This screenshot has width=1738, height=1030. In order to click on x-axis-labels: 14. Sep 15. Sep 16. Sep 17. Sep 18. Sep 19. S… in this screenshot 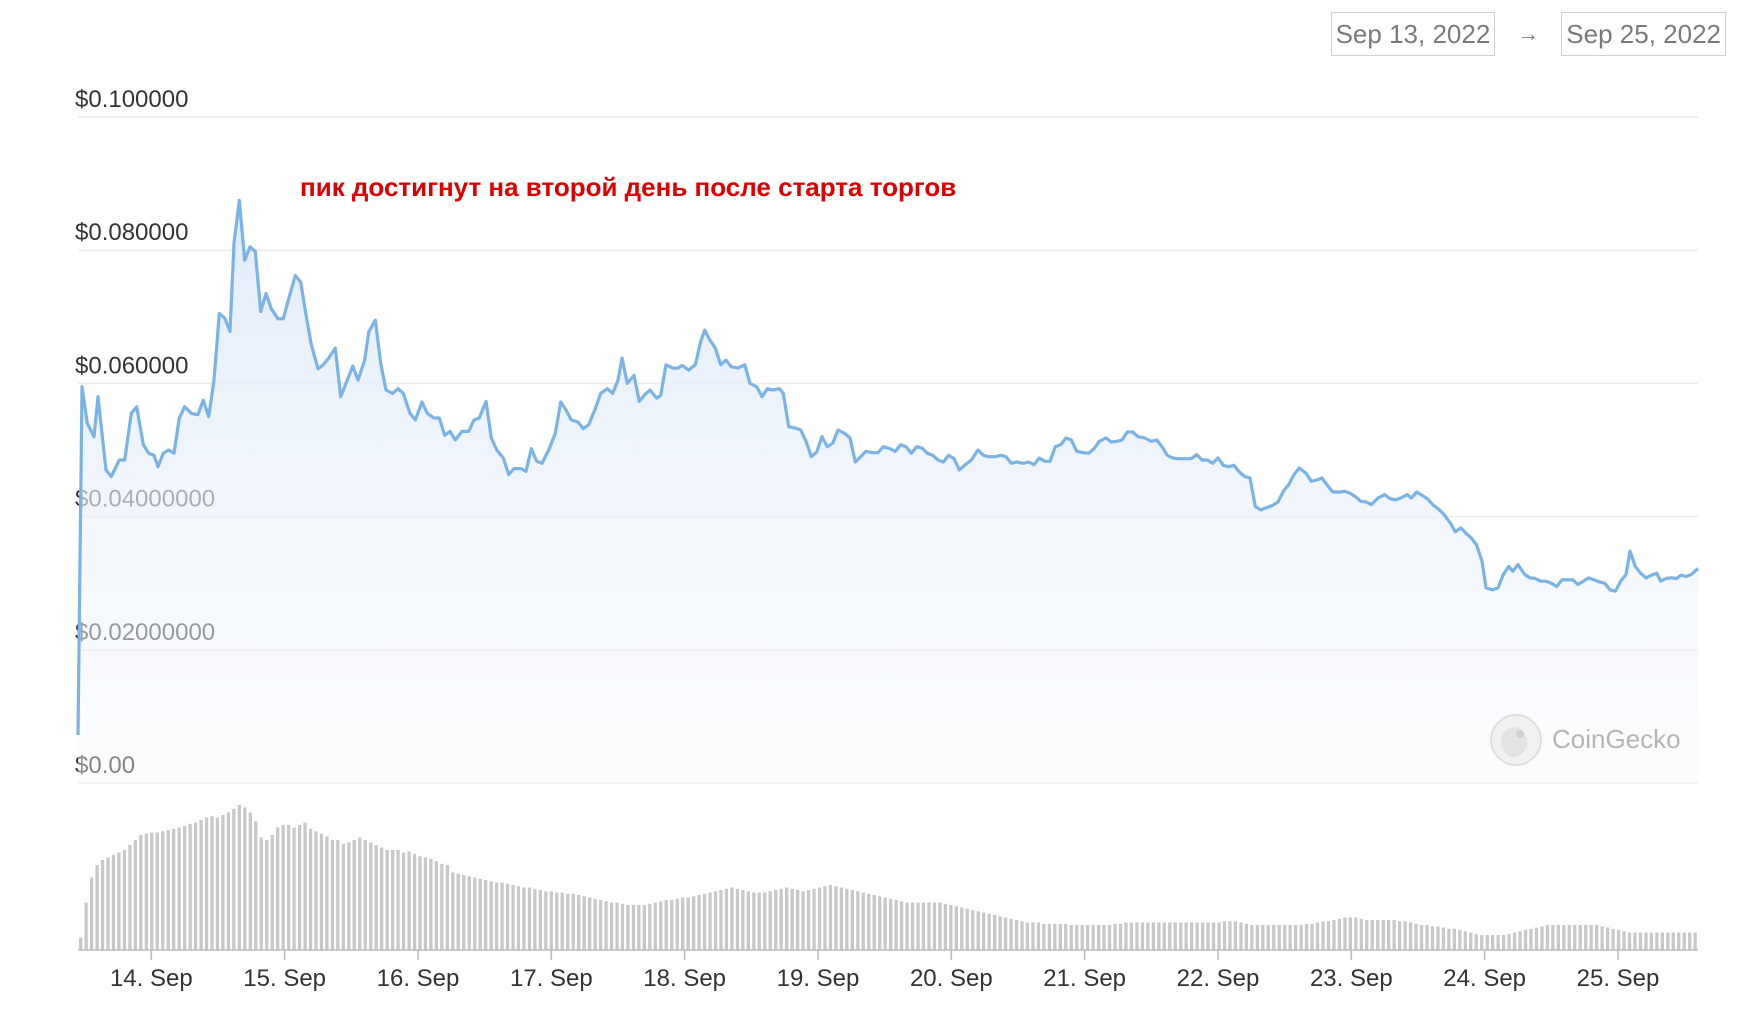, I will do `click(884, 971)`.